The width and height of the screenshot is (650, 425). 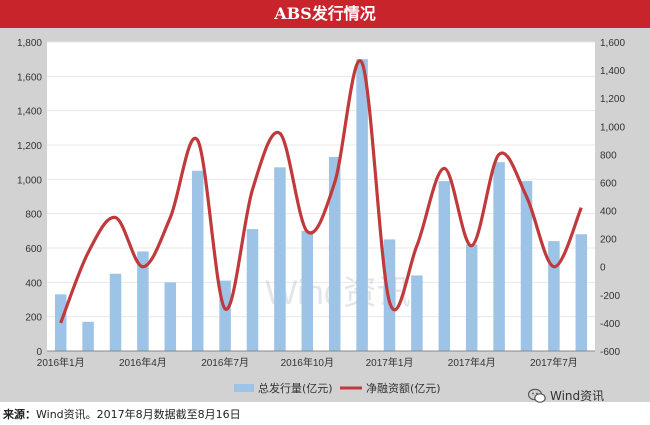 I want to click on left-tick-label: 200, so click(x=33, y=318).